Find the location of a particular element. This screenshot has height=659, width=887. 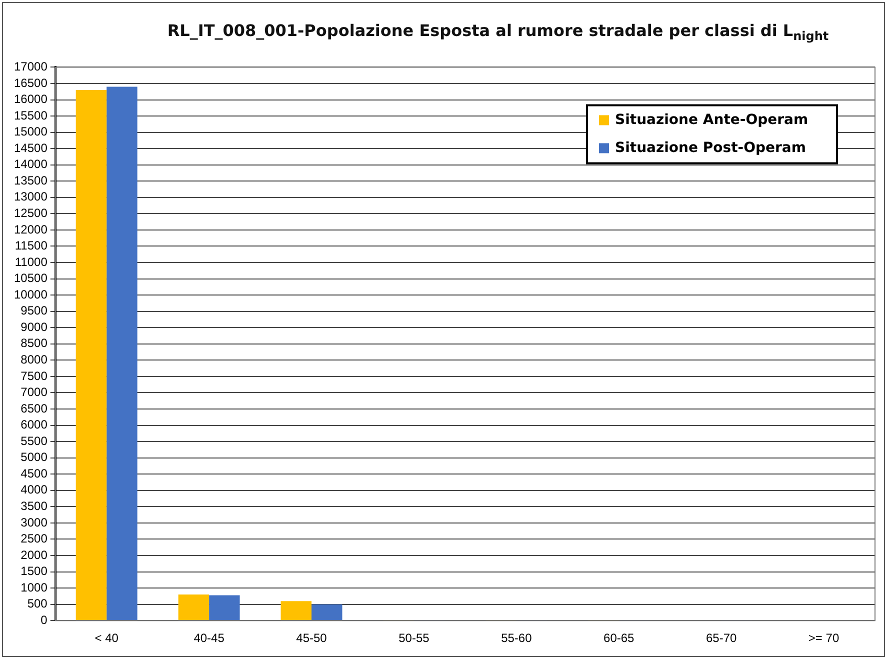

y-tick-label: 11000 is located at coordinates (31, 261).